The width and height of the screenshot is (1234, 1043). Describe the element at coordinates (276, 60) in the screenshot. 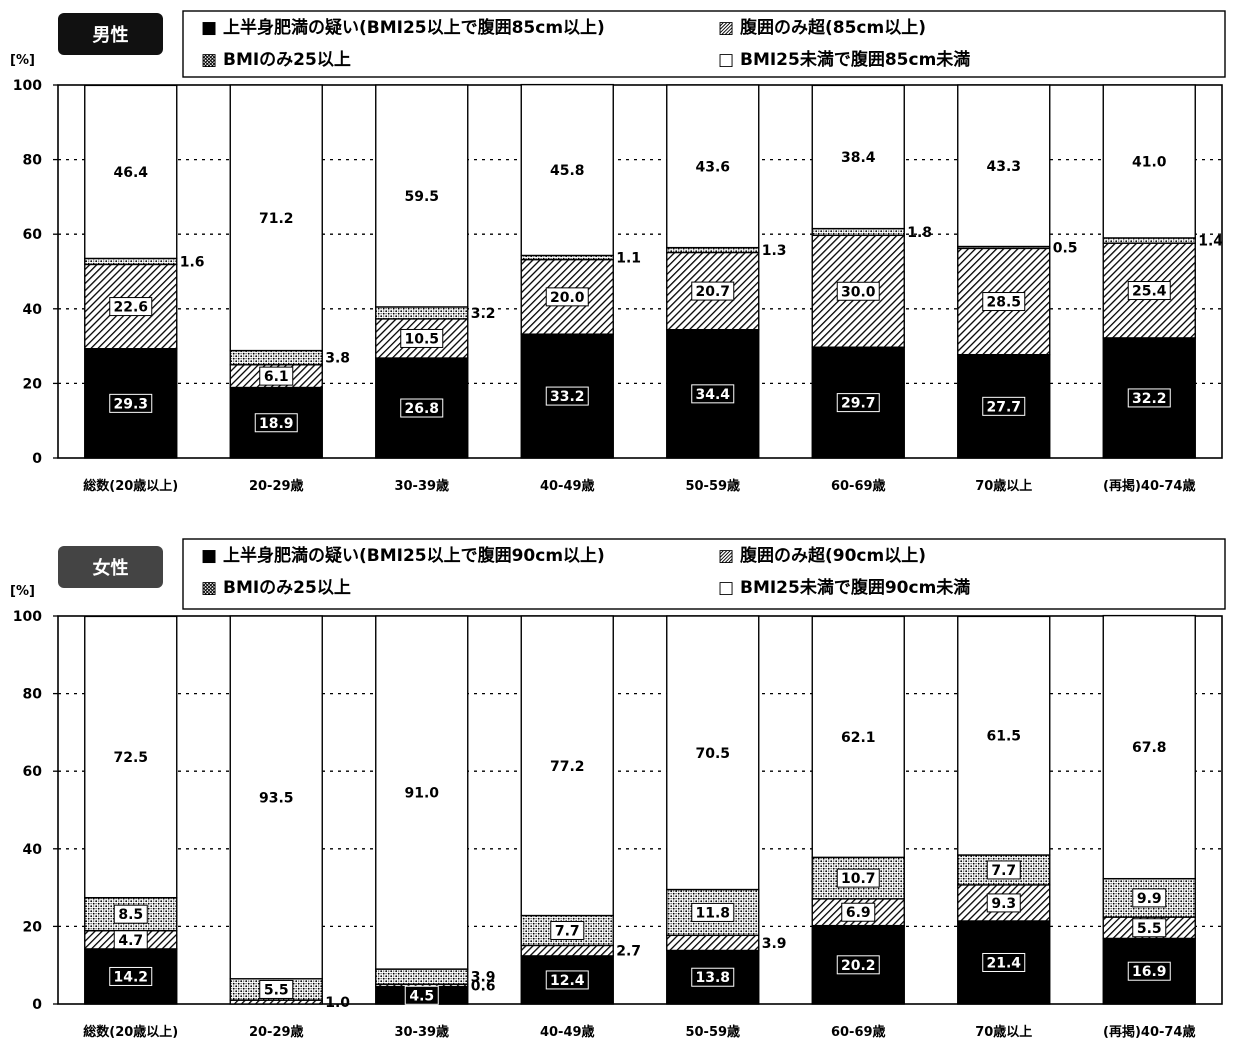

I see `legend-entry-dotted: ▩ BMIのみ25以上` at that location.